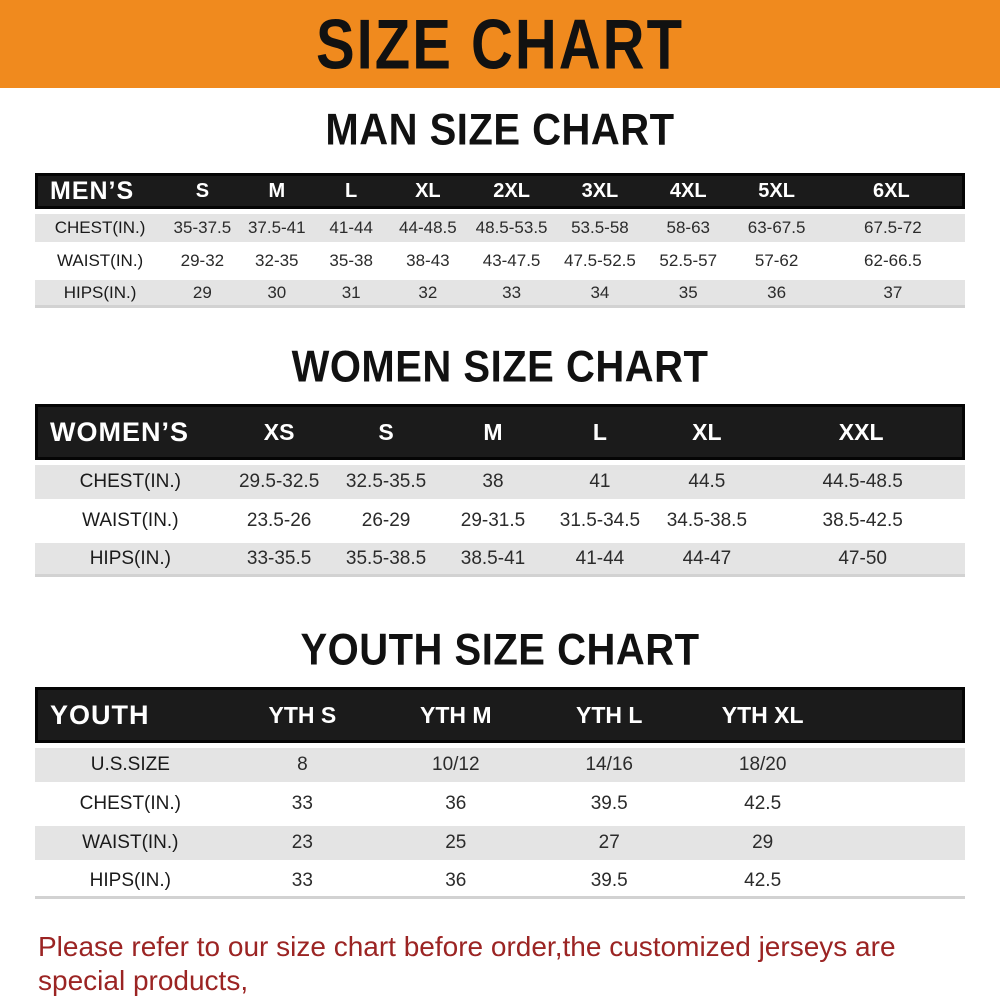 The width and height of the screenshot is (1000, 1000). Describe the element at coordinates (493, 560) in the screenshot. I see `size-value-cell: 38.5-41` at that location.